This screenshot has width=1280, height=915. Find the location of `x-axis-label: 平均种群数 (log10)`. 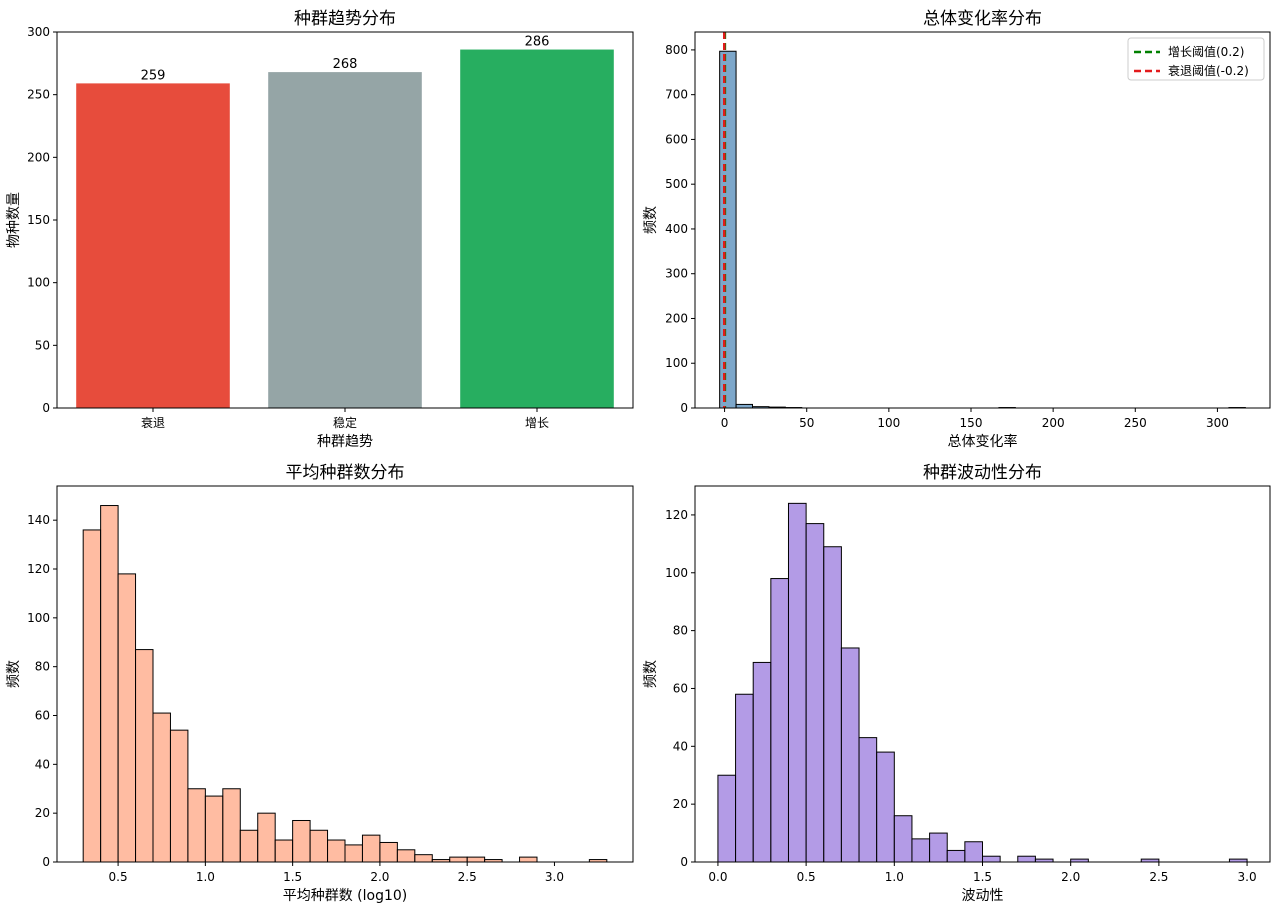

x-axis-label: 平均种群数 (log10) is located at coordinates (345, 896).